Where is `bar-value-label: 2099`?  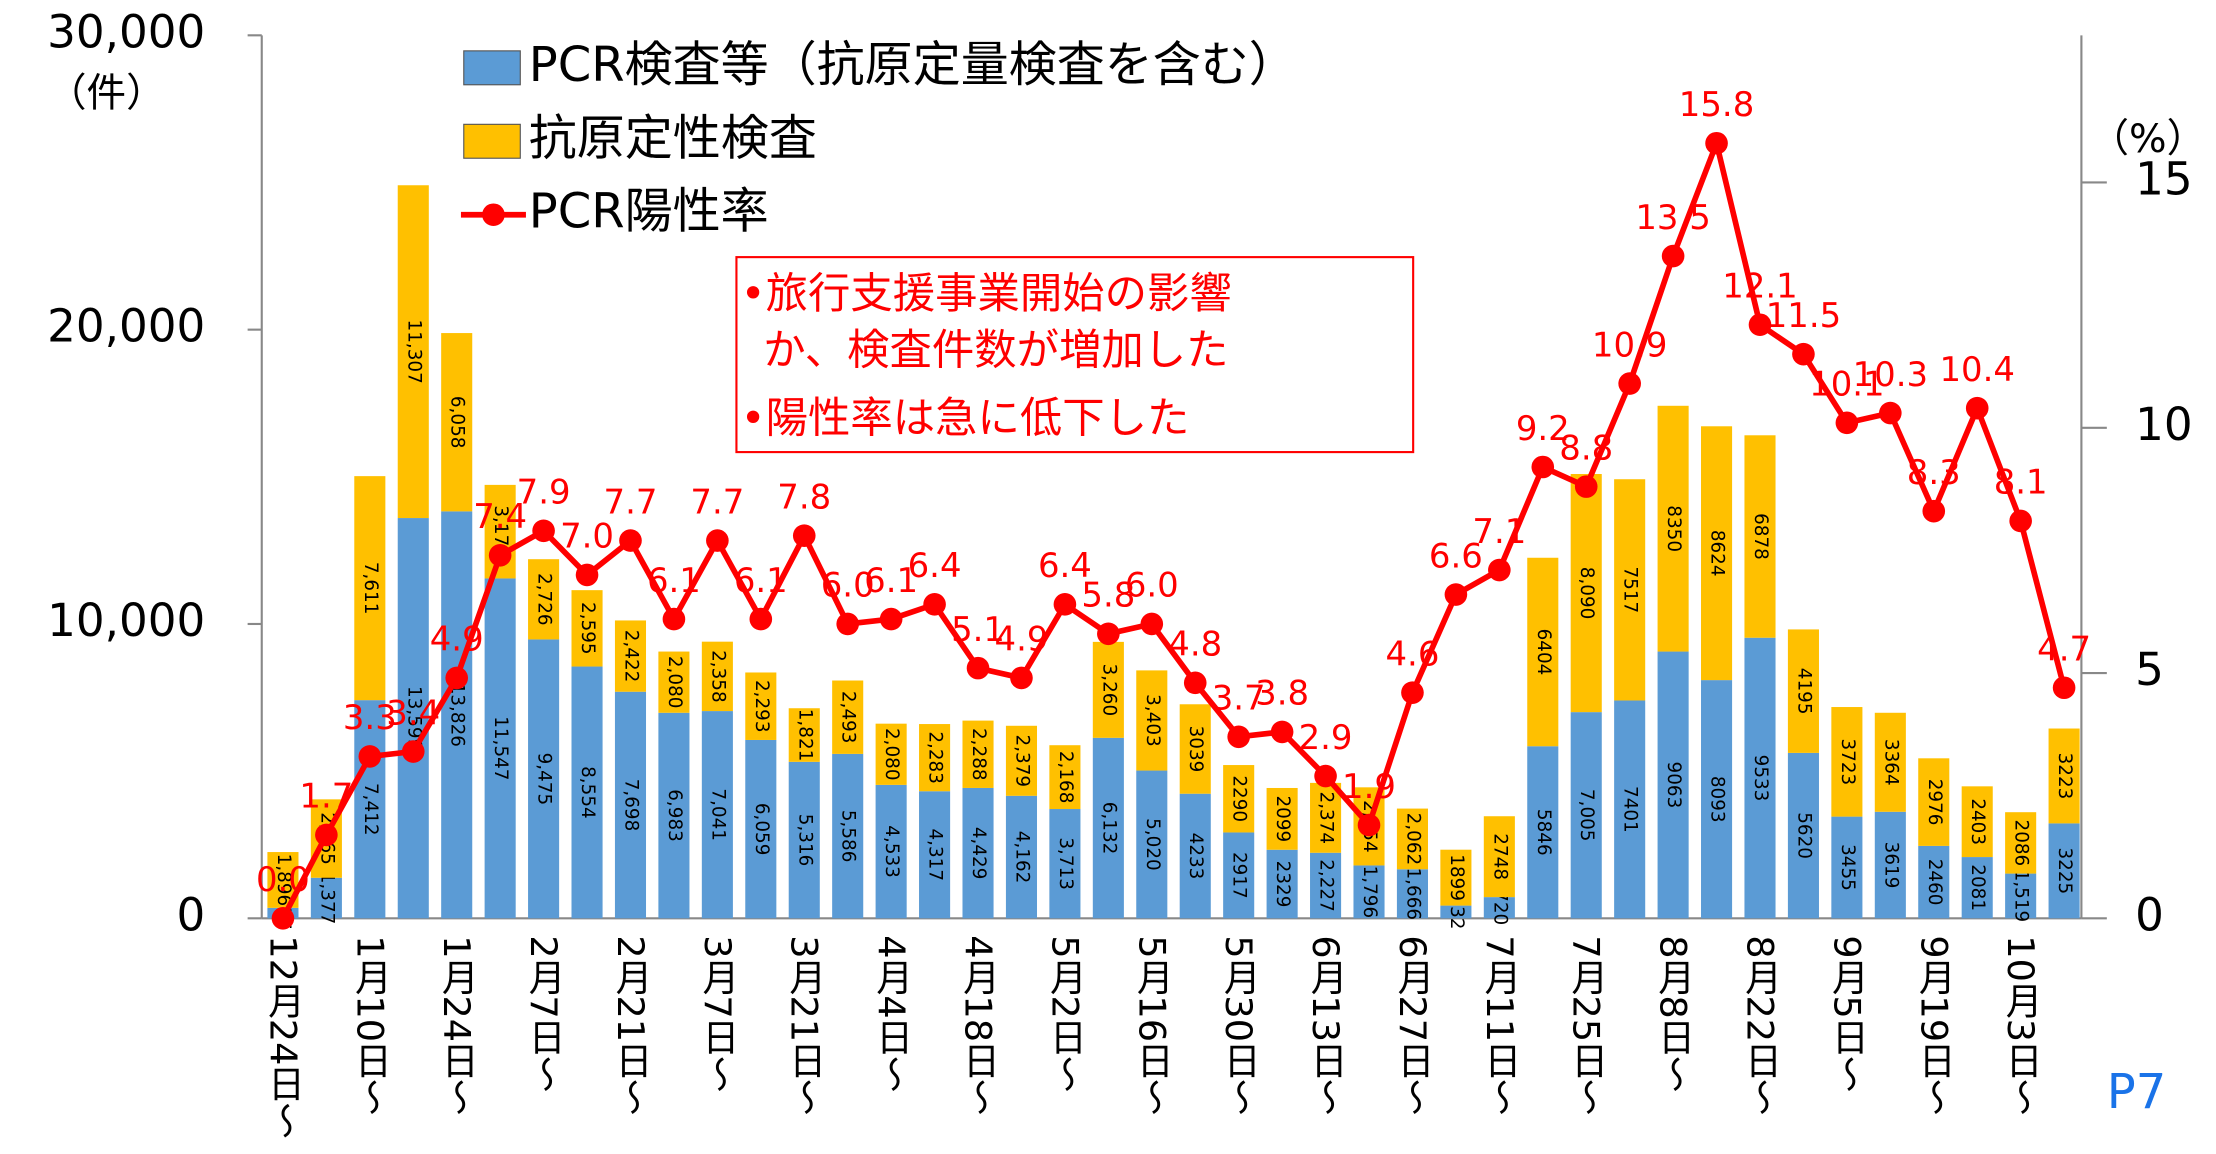
bar-value-label: 2099 is located at coordinates (1282, 818).